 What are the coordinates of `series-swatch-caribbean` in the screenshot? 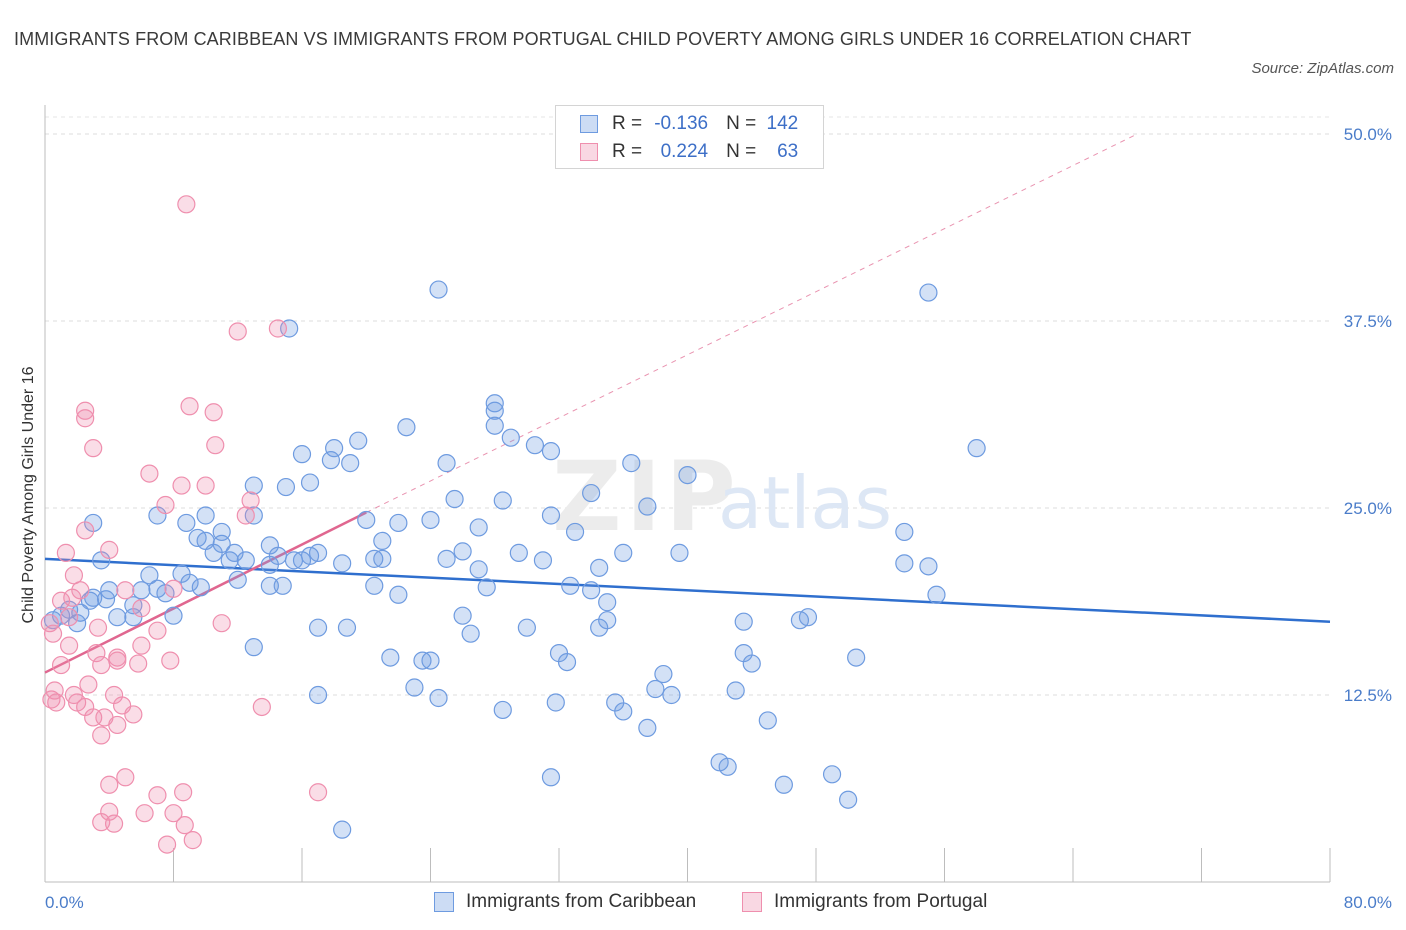 It's located at (444, 902).